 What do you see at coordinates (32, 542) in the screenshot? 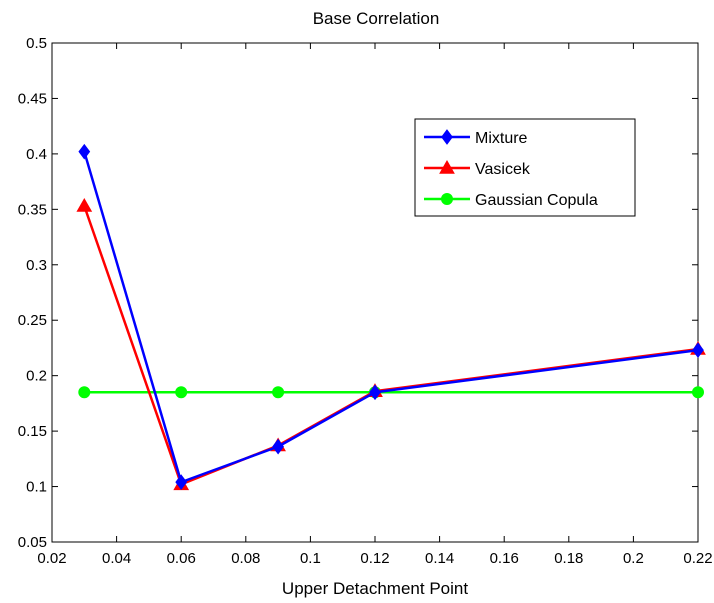
I see `y-tick-label: 0.05` at bounding box center [32, 542].